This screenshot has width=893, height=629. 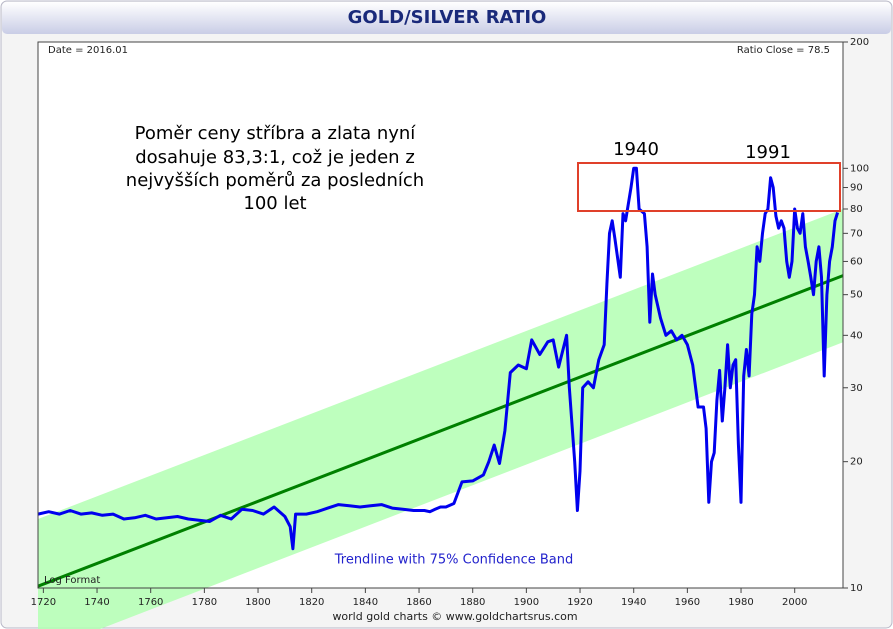 I want to click on x-tick-label: 1940, so click(x=633, y=602).